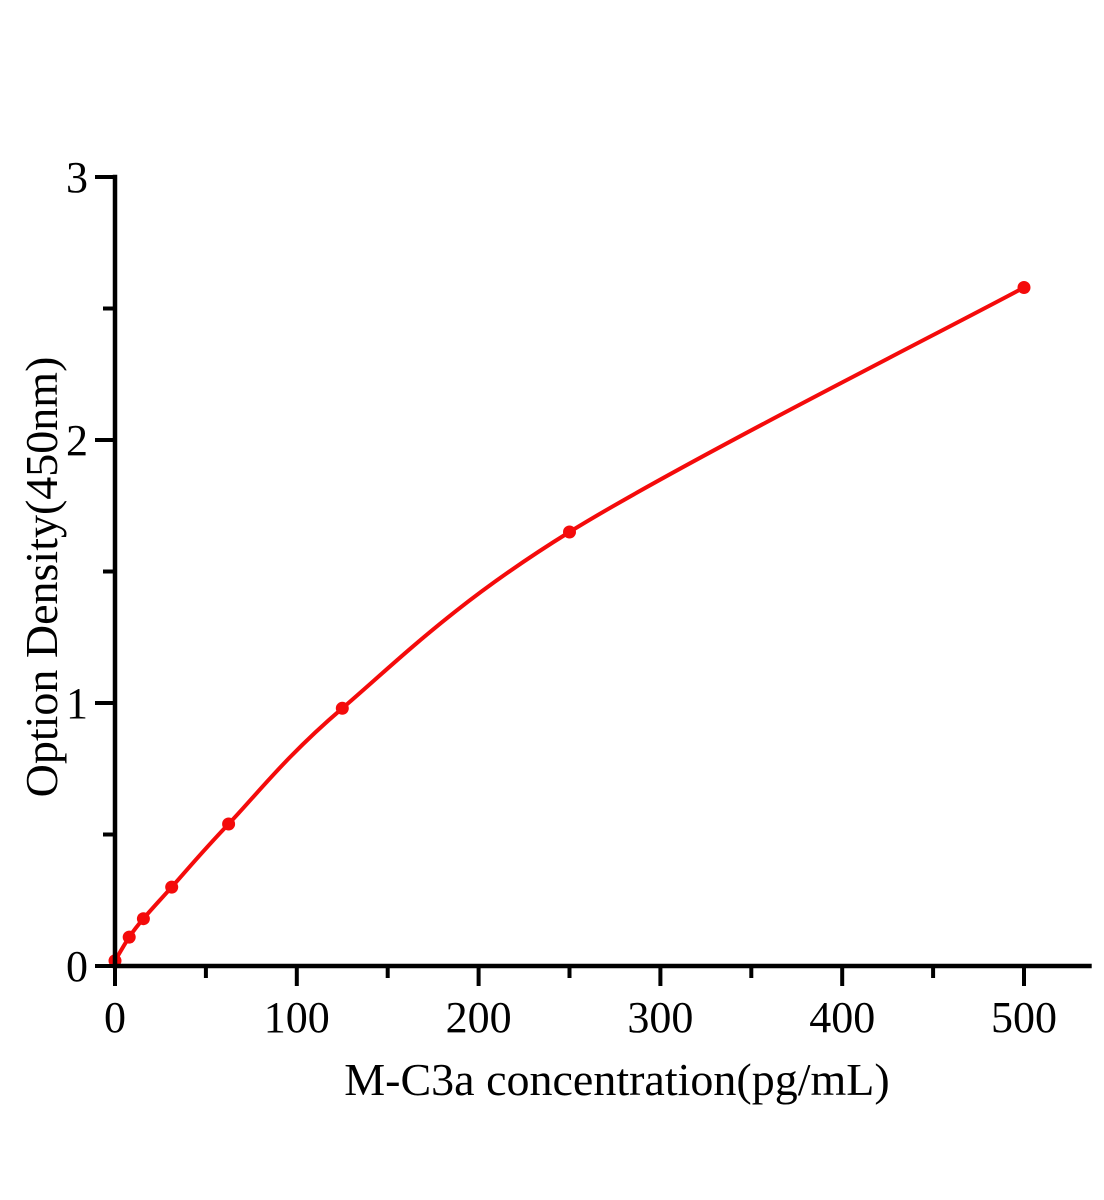 This screenshot has width=1104, height=1200. Describe the element at coordinates (115, 1017) in the screenshot. I see `x-tick-label: 0` at that location.